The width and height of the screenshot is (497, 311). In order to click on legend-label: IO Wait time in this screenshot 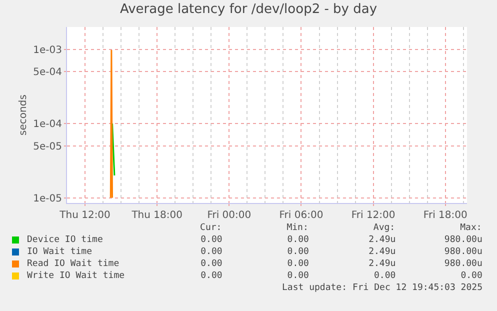, I will do `click(59, 252)`.